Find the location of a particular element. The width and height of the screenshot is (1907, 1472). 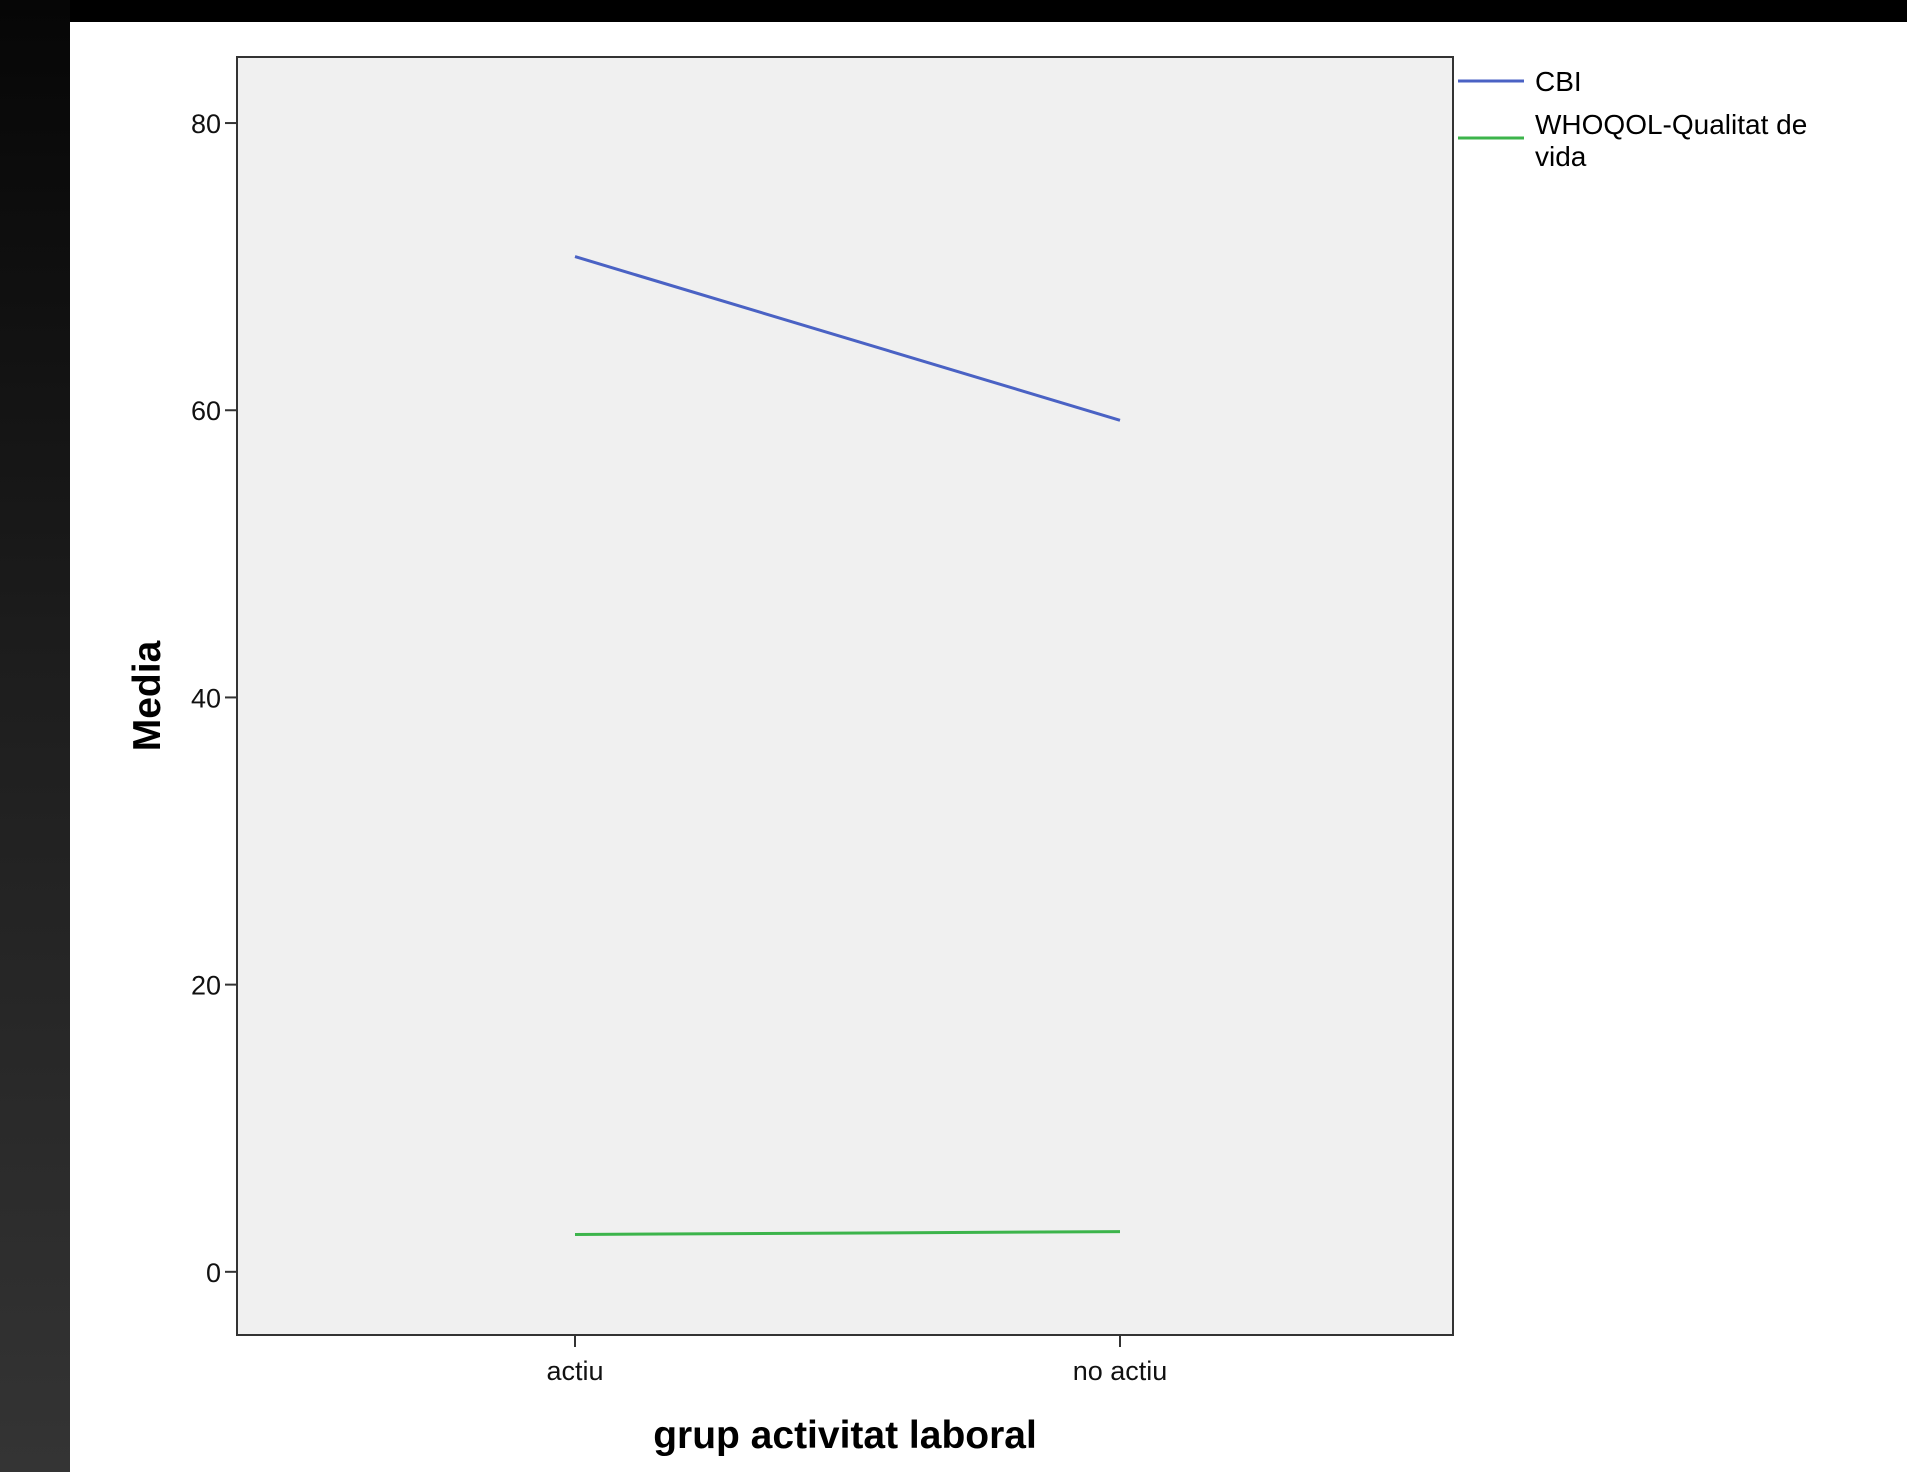

legend-label: WHOQOL-Qualitat de vida is located at coordinates (1671, 140).